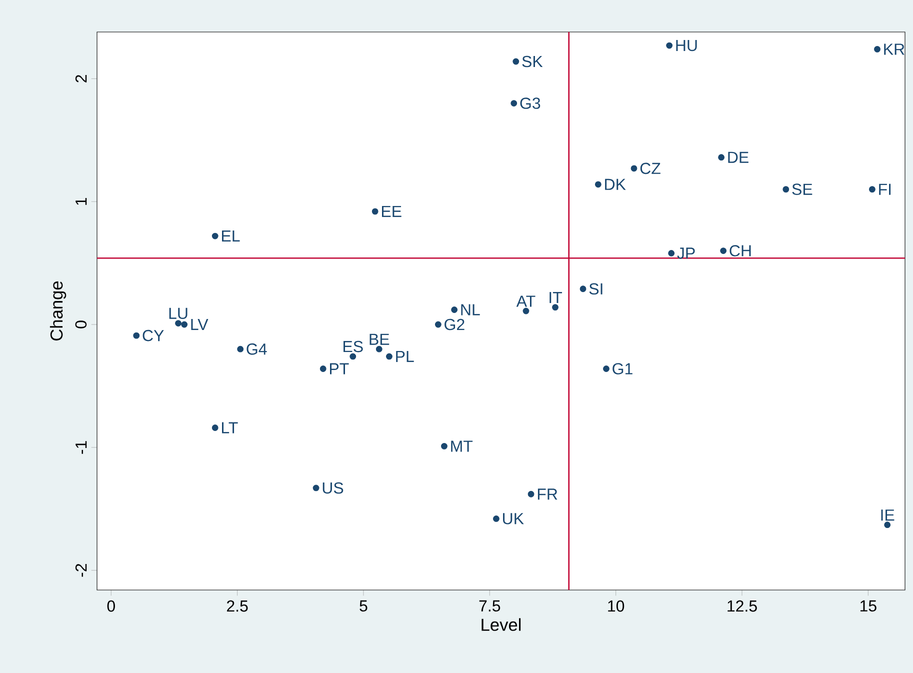 The width and height of the screenshot is (913, 673). I want to click on annotation: ES, so click(353, 346).